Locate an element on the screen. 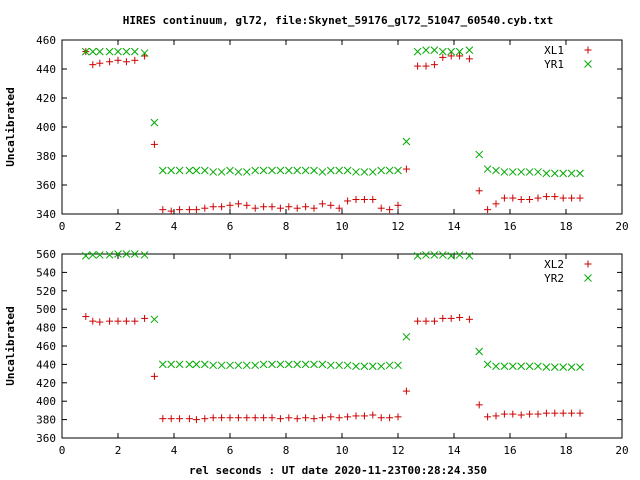 The height and width of the screenshot is (480, 640). x-tick-label: 12 is located at coordinates (397, 450).